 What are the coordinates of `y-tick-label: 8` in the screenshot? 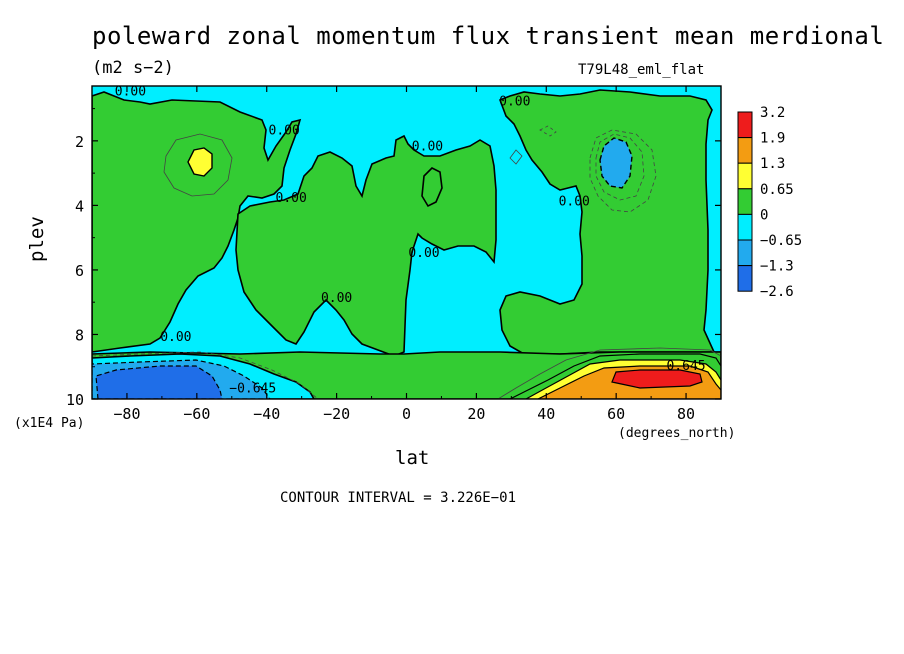 It's located at (79, 335).